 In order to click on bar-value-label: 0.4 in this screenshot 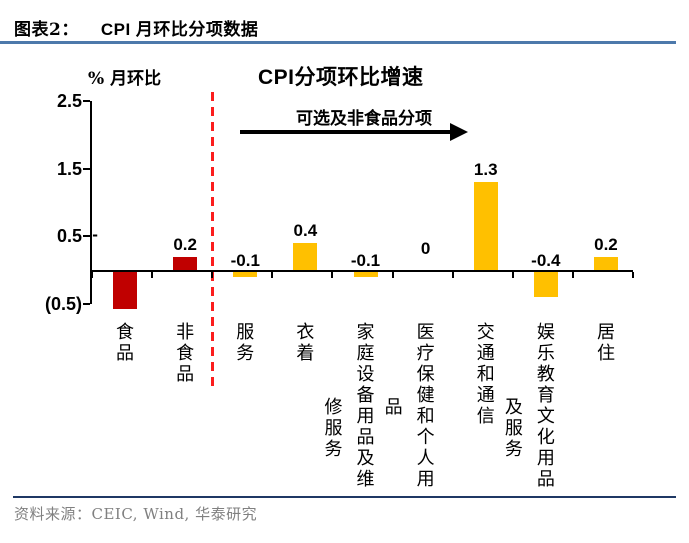, I will do `click(305, 230)`.